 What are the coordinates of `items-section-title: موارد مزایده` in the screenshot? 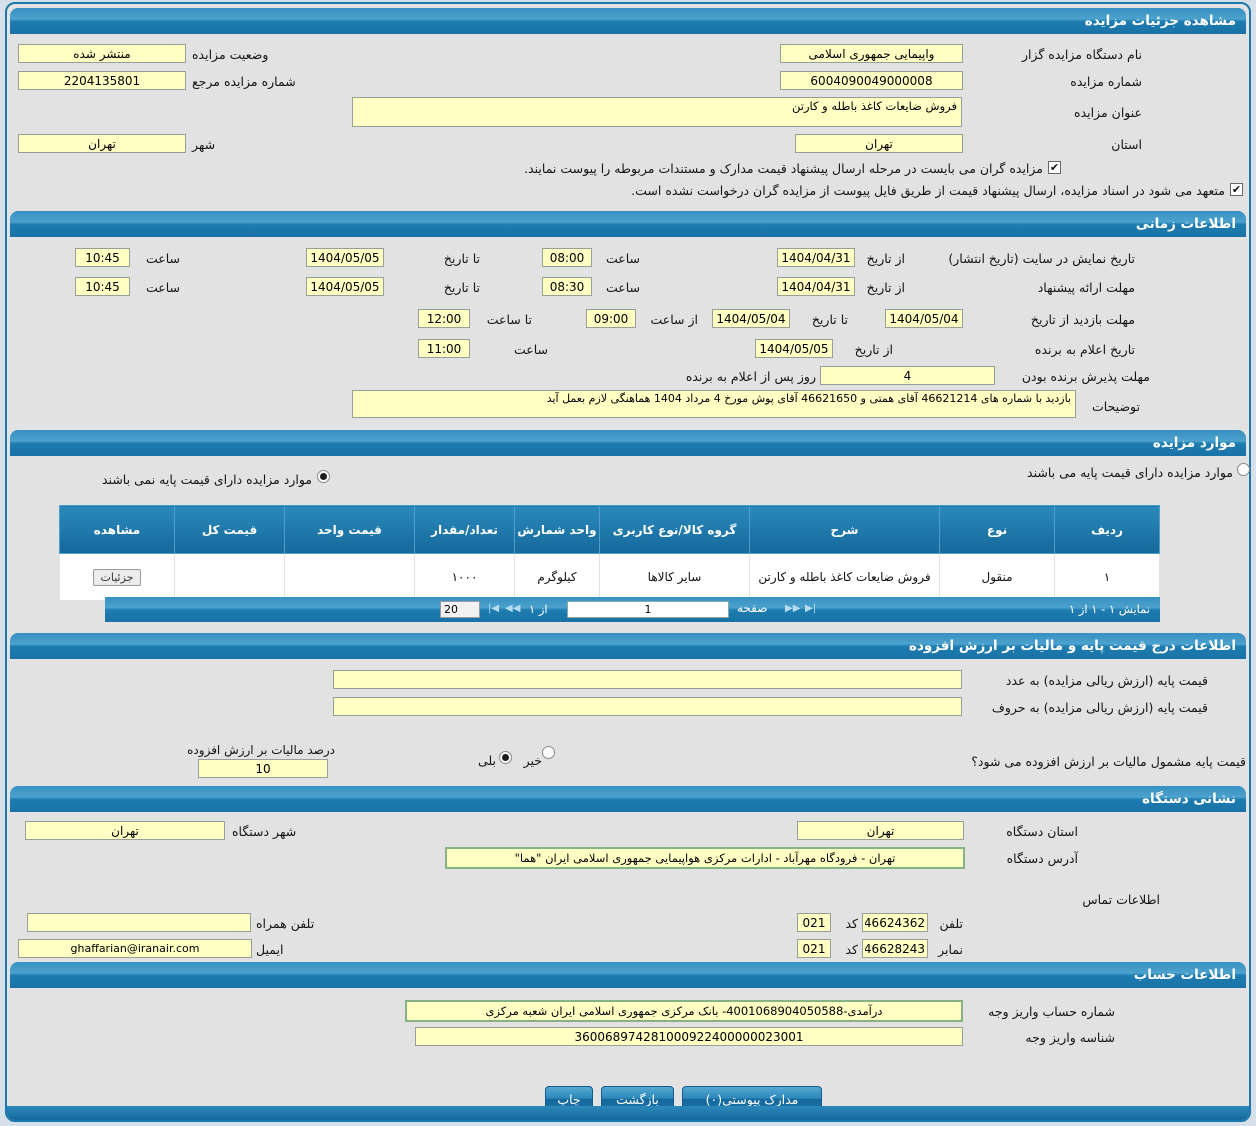 It's located at (1194, 443).